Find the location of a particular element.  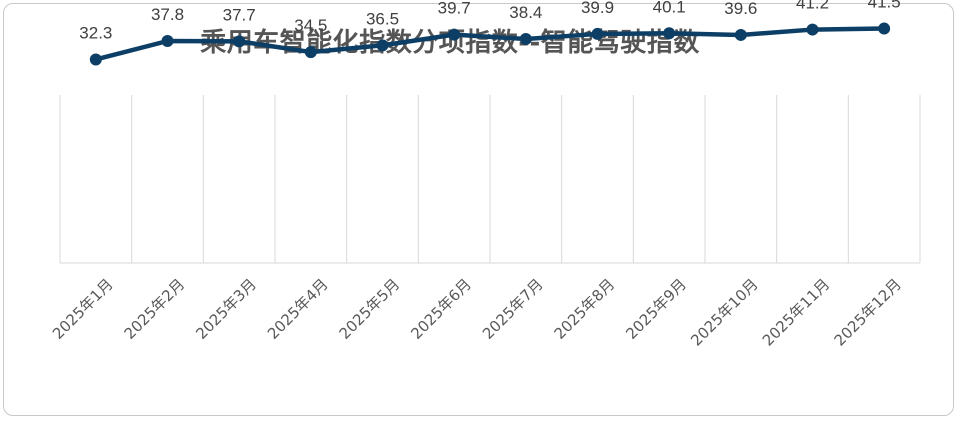

data-label: 32.3 is located at coordinates (95, 32).